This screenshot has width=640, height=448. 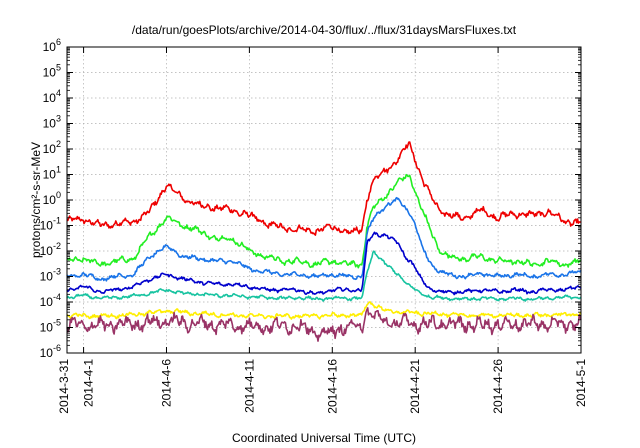 I want to click on y-tick-label: 10⁴, so click(x=52, y=96).